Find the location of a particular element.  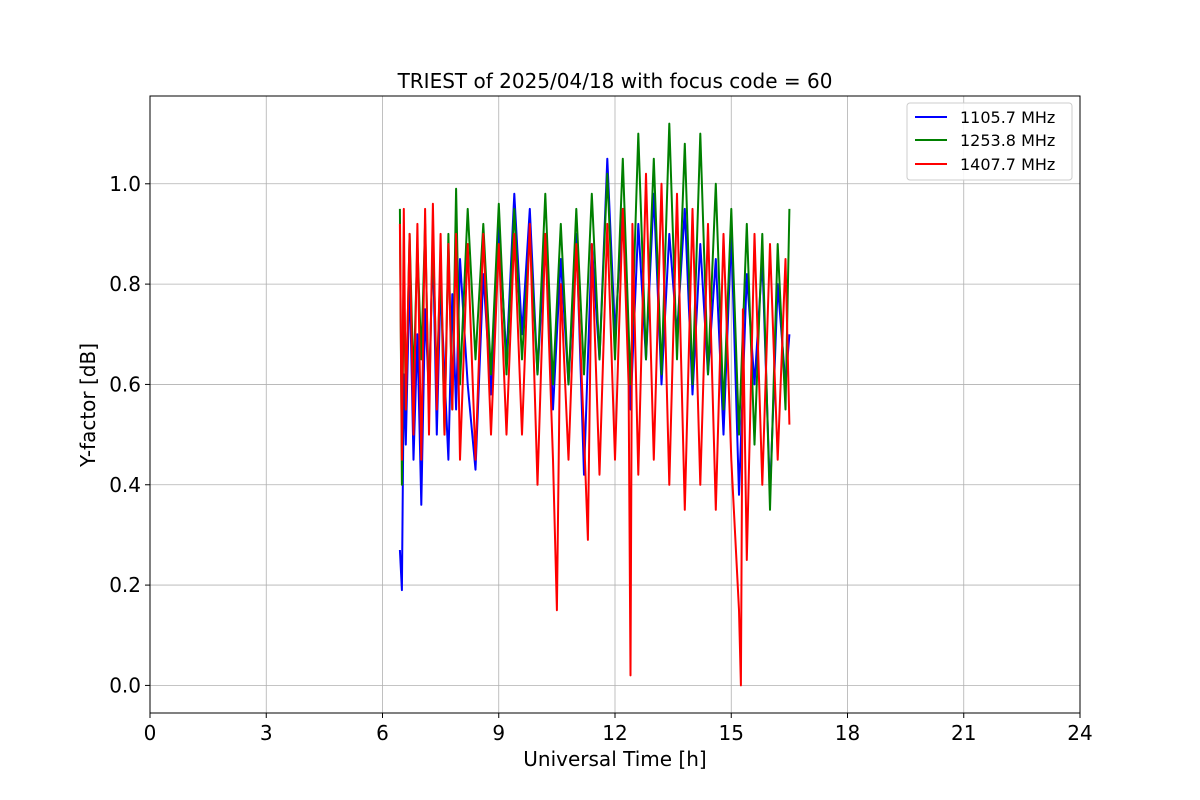

x-tick-label: 18 is located at coordinates (847, 733).